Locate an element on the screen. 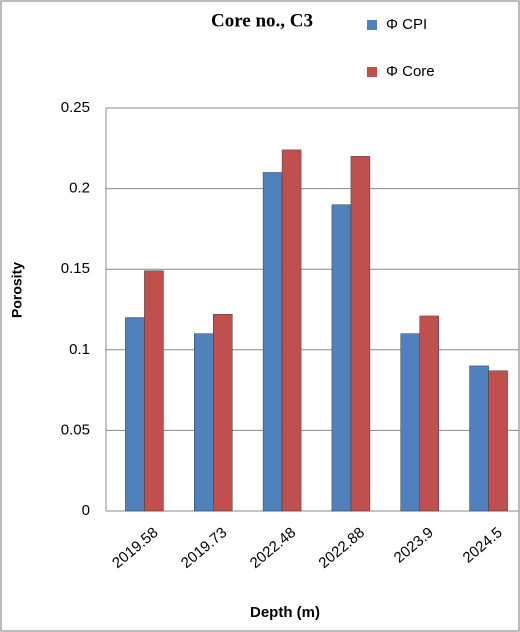 This screenshot has height=632, width=520. y-tick-label: 0 is located at coordinates (86, 510).